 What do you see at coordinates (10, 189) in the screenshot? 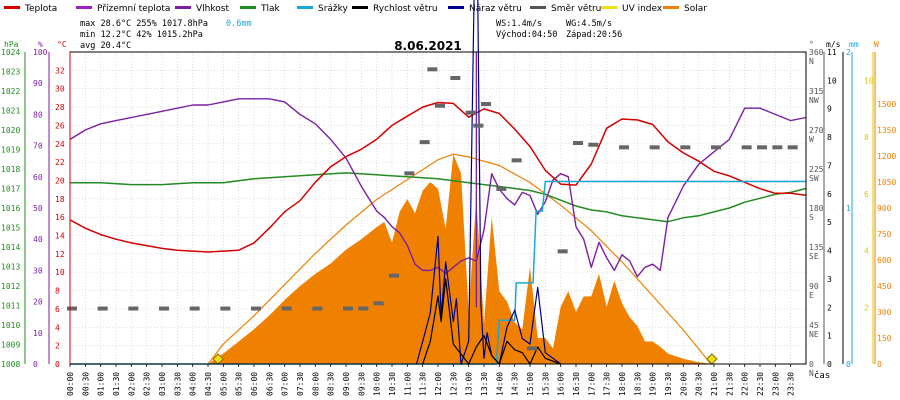
I see `hpa-axis-tick: 1017` at bounding box center [10, 189].